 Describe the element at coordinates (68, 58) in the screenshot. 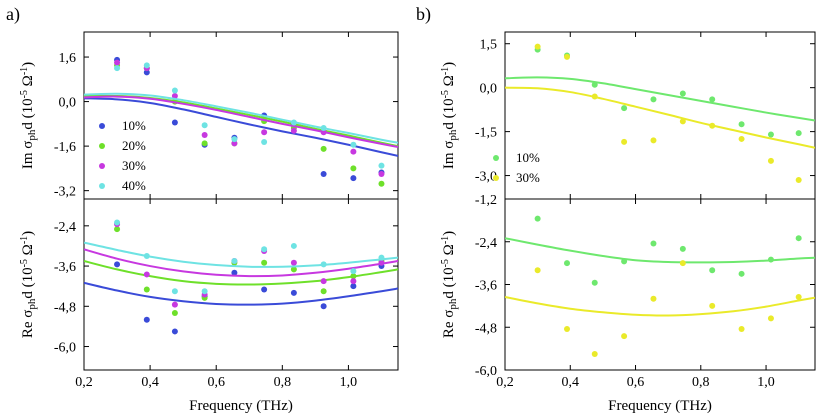

I see `y-tick-label: 1,6` at that location.